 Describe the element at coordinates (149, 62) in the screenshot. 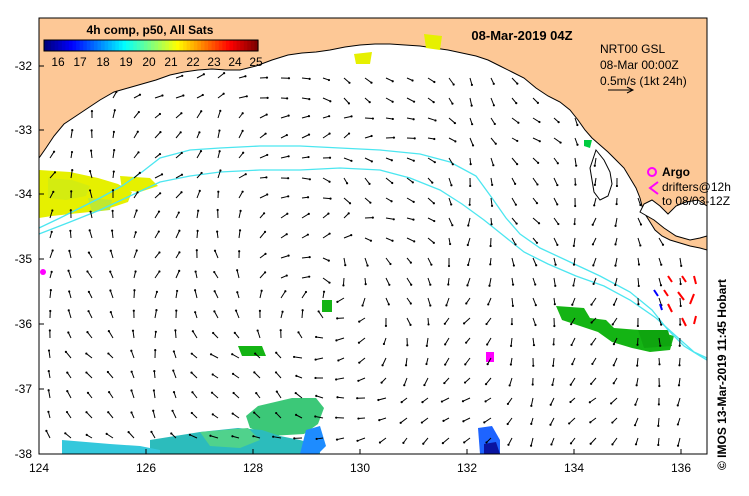

I see `colorbar-tick: 20` at that location.